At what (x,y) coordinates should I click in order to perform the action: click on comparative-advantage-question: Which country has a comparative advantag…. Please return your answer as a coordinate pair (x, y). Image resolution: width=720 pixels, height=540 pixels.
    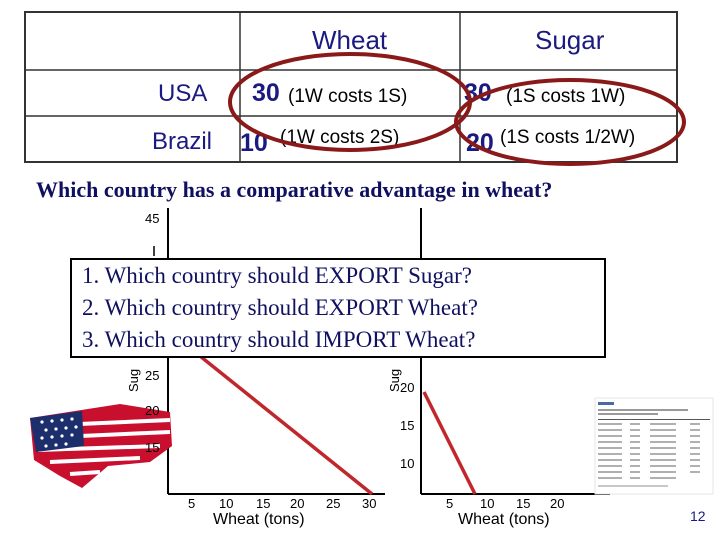
    Looking at the image, I should click on (294, 189).